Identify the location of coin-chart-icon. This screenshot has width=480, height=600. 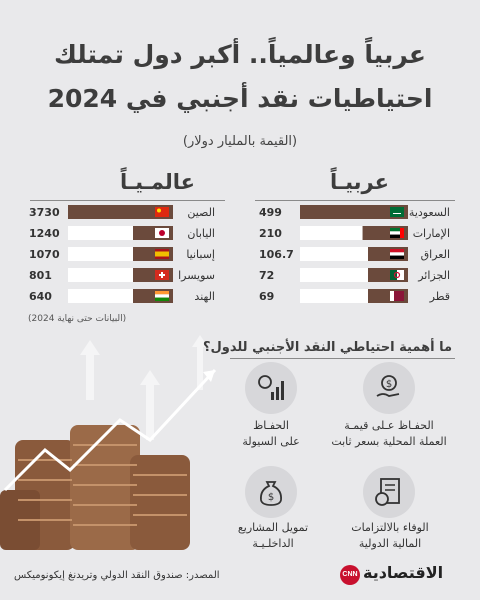
(271, 388).